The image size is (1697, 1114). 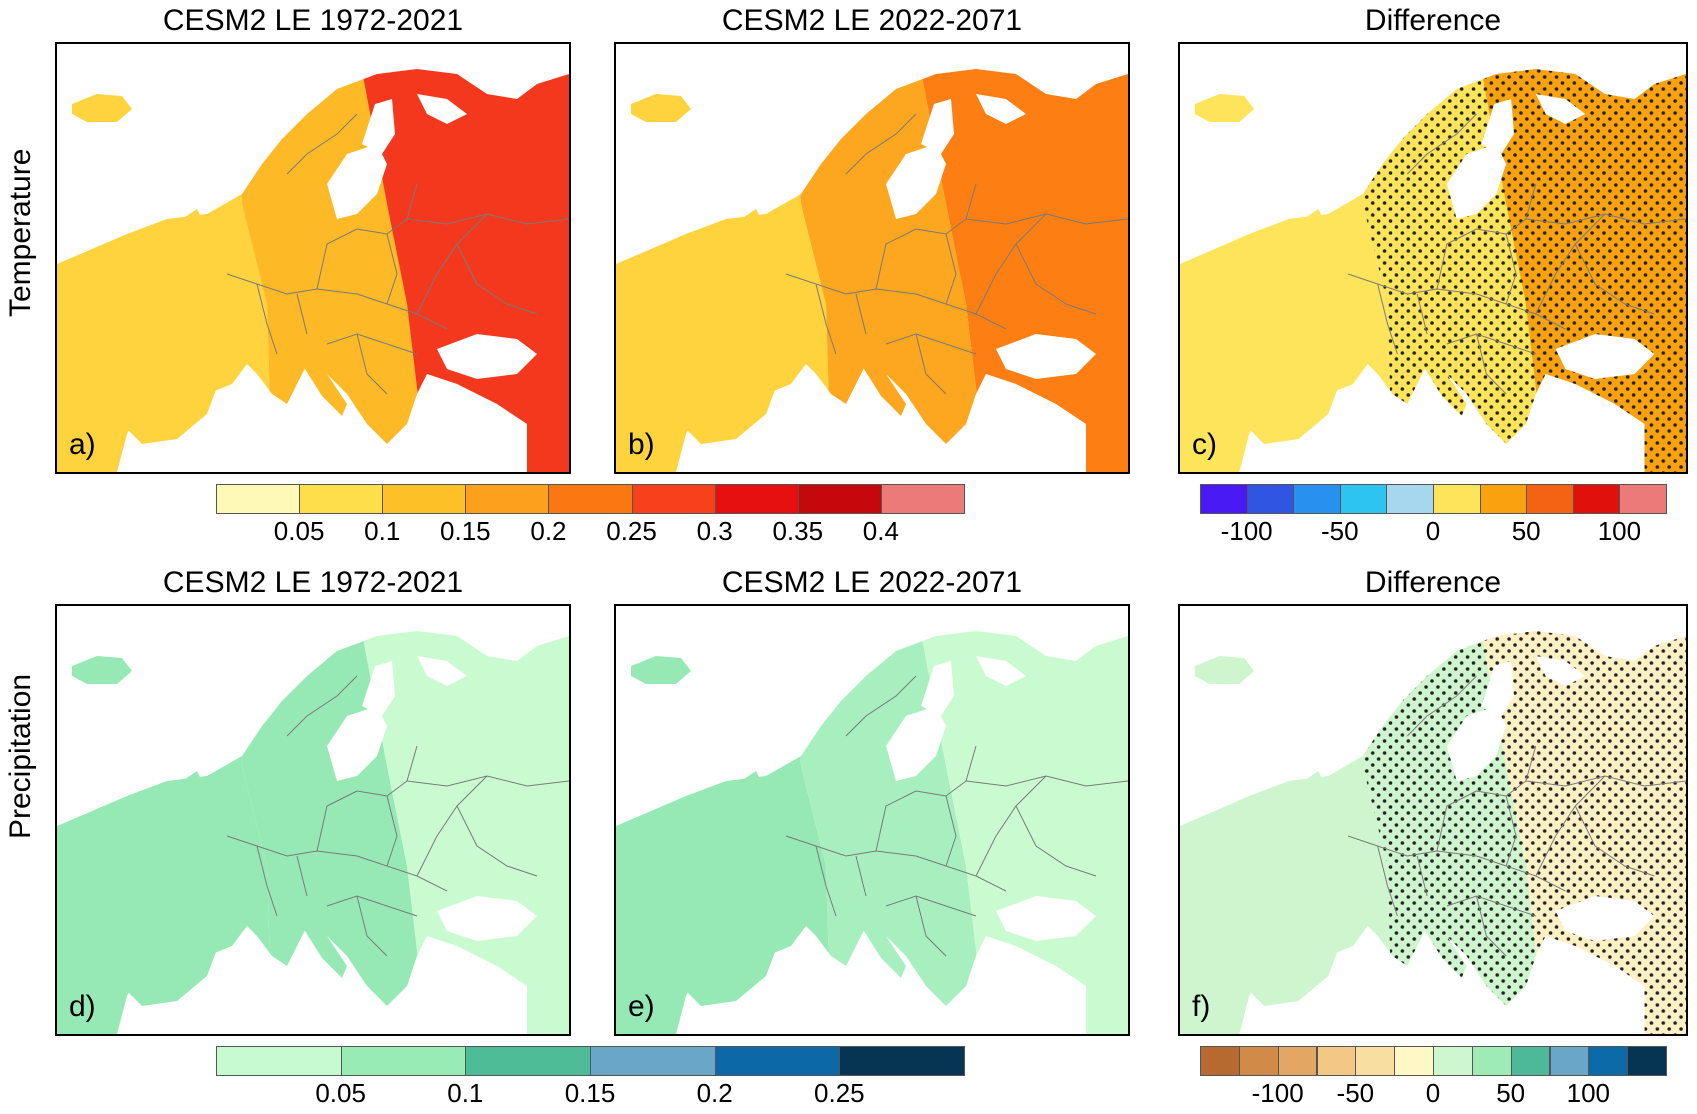 I want to click on map-a, so click(x=313, y=270).